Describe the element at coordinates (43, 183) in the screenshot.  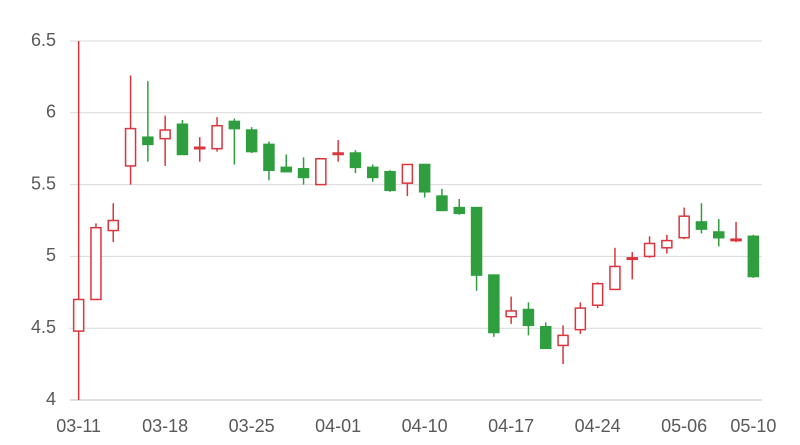
I see `y-tick-label: 5.5` at that location.